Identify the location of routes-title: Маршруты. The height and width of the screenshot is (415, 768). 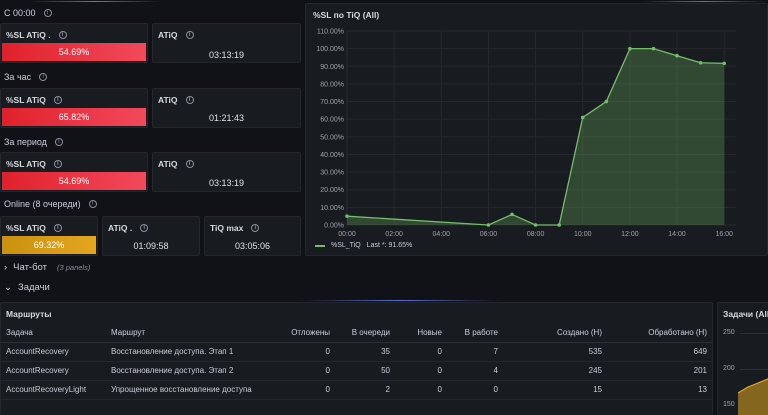
(29, 314).